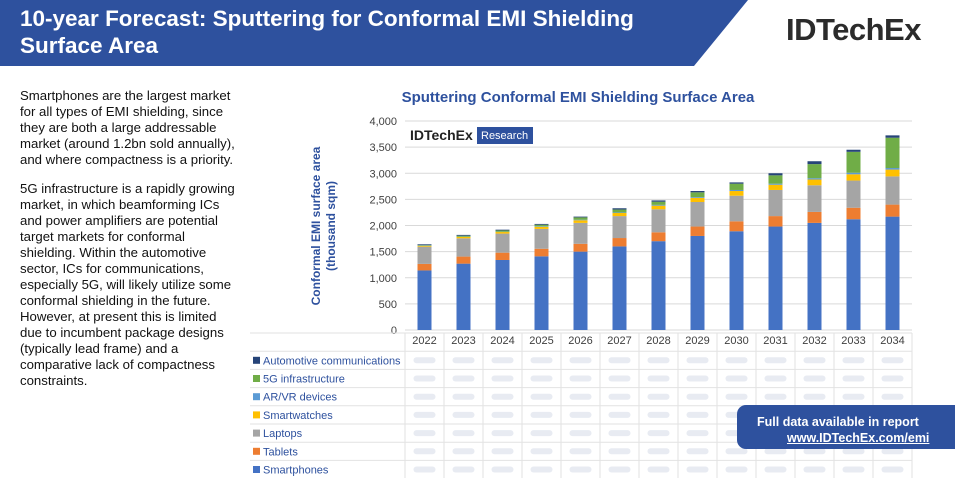 Image resolution: width=955 pixels, height=489 pixels. I want to click on callout-text: Full data available in report, so click(838, 422).